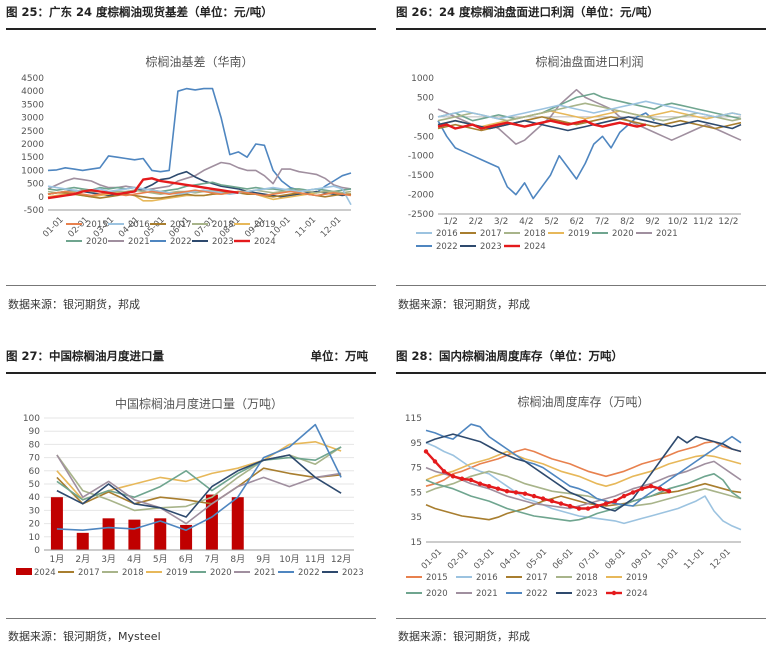  Describe the element at coordinates (35, 472) in the screenshot. I see `y-tick-label: 60` at that location.